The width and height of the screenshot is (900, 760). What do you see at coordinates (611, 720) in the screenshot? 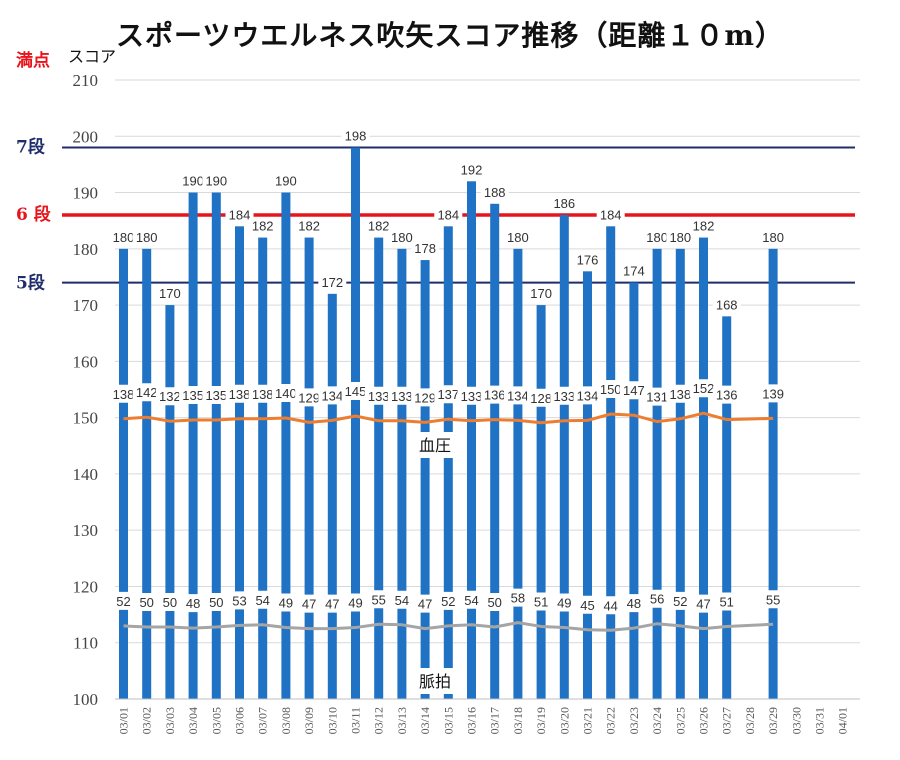
I see `x-tick-label: 03/22` at bounding box center [611, 720].